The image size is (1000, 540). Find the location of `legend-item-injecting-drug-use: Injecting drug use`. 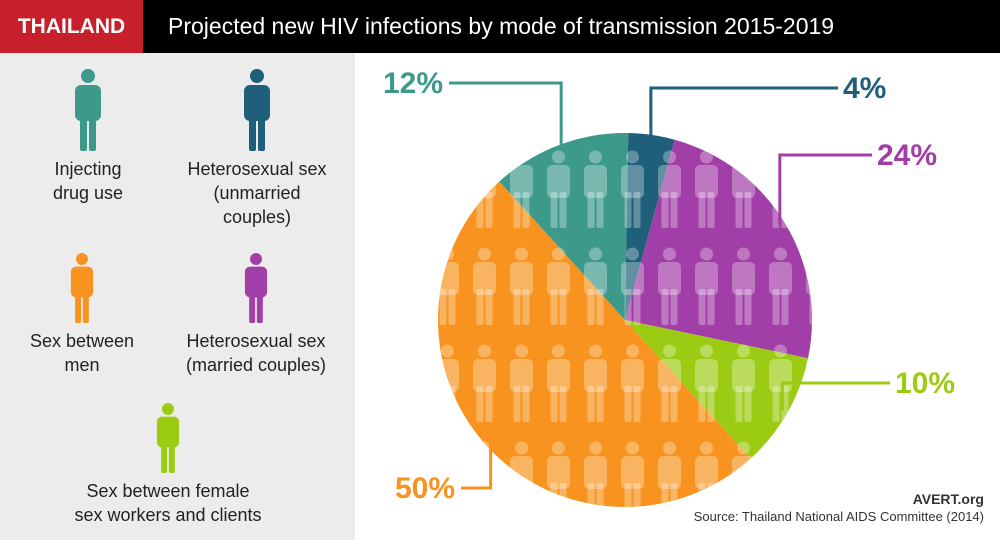

legend-item-injecting-drug-use: Injecting drug use is located at coordinates (88, 137).